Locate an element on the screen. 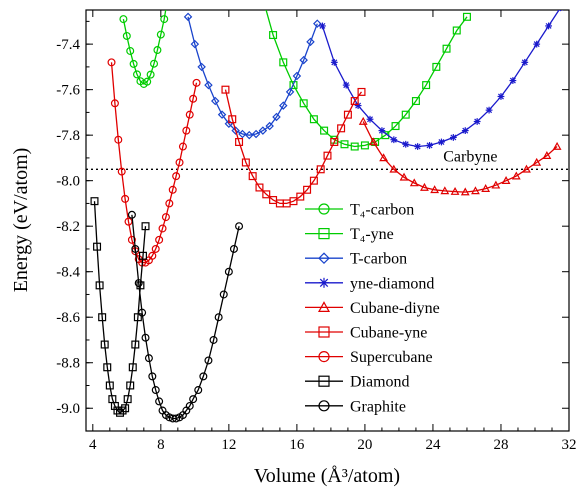  legend-item: Diamond is located at coordinates (357, 382).